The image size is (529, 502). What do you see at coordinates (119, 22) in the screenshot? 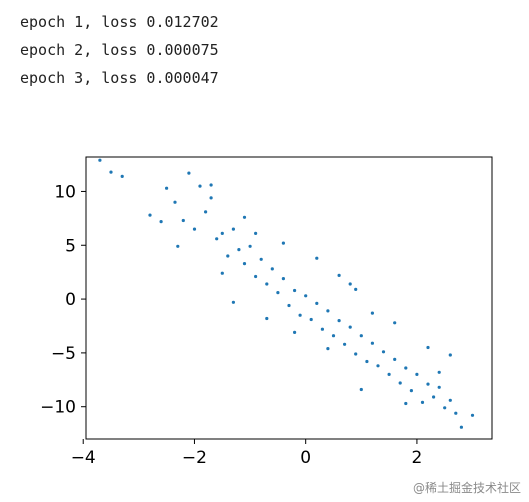
I see `log-line-epoch-1: epoch 1, loss 0.012702` at bounding box center [119, 22].